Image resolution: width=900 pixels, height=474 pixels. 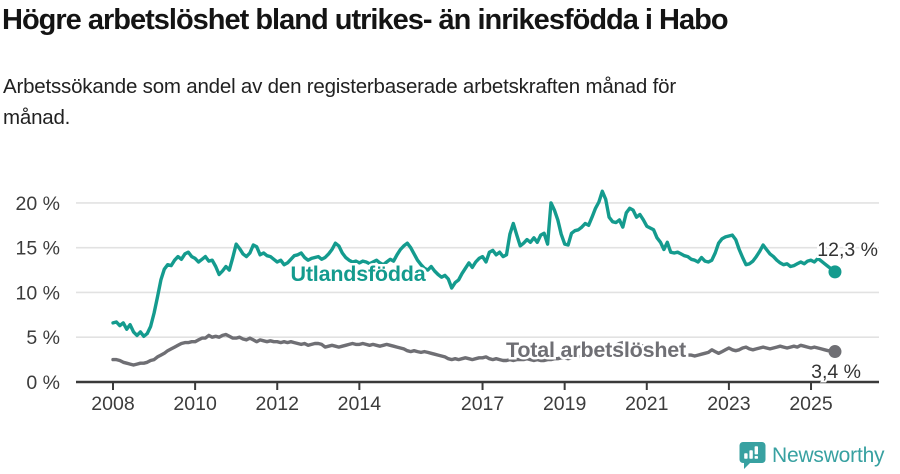 I want to click on y-tick-label: 10 %, so click(x=38, y=293).